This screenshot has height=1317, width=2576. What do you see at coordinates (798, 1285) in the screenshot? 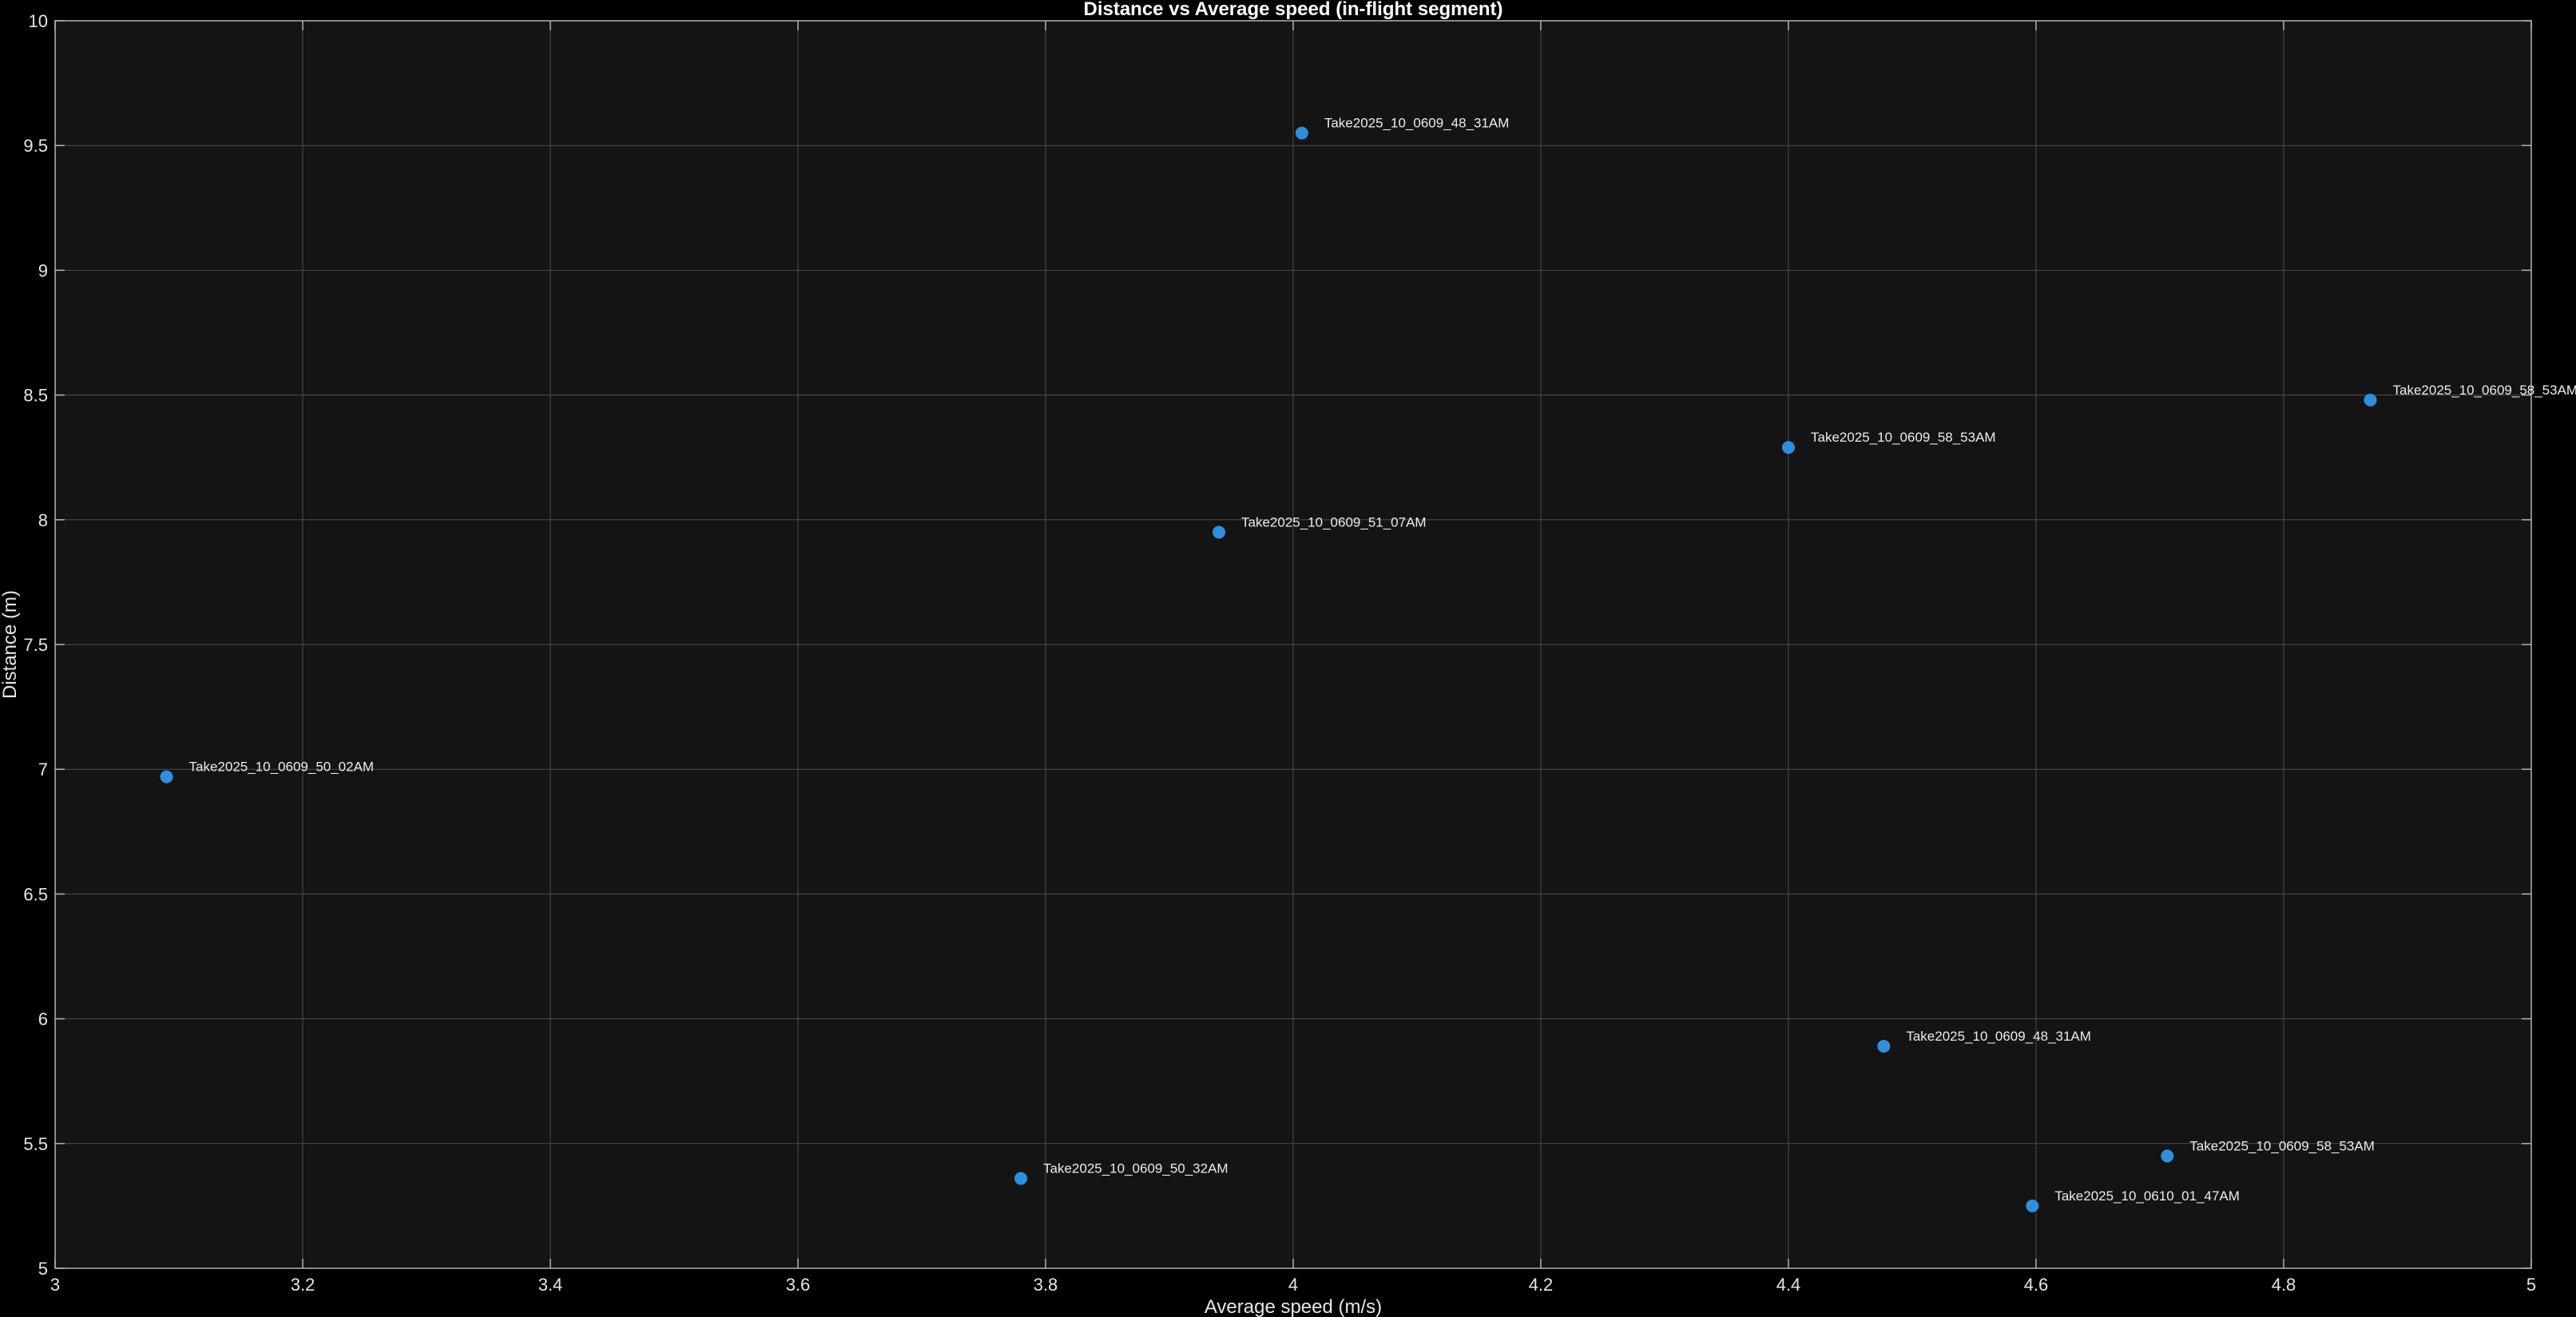
I see `x-tick-label: 3.6` at bounding box center [798, 1285].